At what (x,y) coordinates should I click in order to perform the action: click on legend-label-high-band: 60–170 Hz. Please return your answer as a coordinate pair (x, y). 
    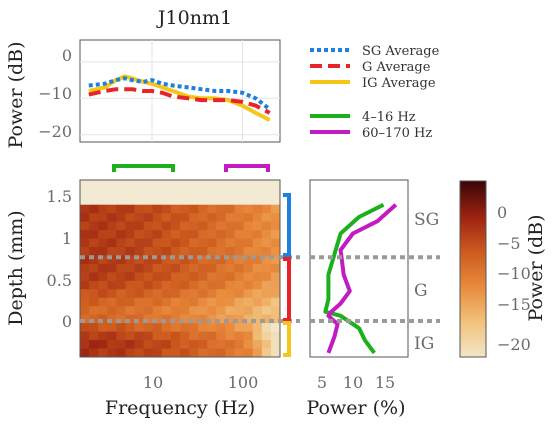
    Looking at the image, I should click on (397, 133).